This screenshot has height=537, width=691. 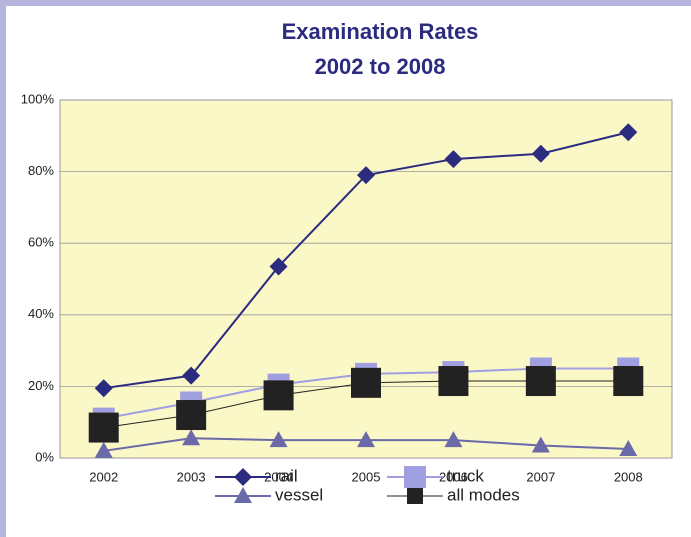 What do you see at coordinates (41, 170) in the screenshot?
I see `y-tick-label: 80%` at bounding box center [41, 170].